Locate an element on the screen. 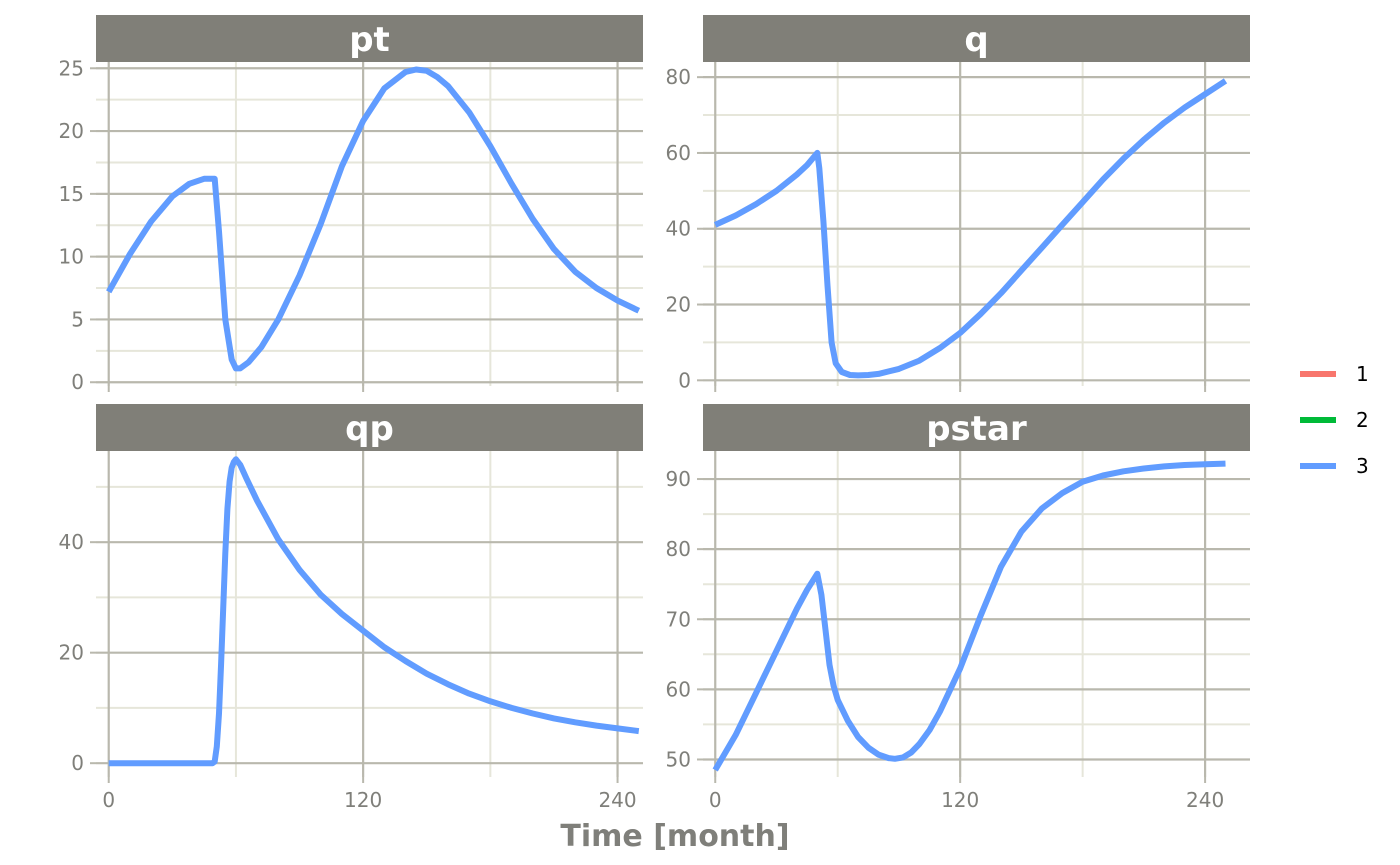  panel-title: pstar is located at coordinates (976, 429).